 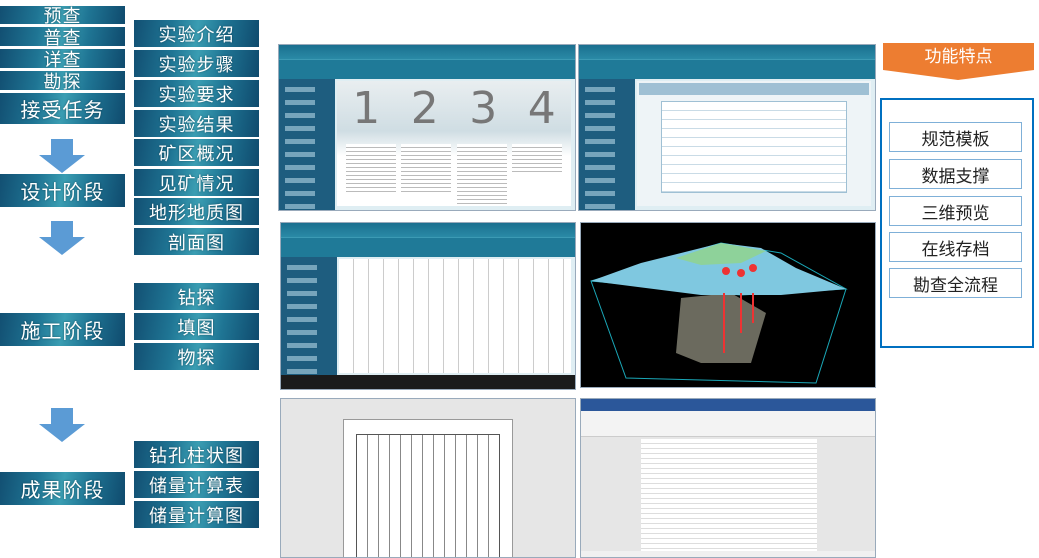 What do you see at coordinates (424, 108) in the screenshot?
I see `step-digit: 2` at bounding box center [424, 108].